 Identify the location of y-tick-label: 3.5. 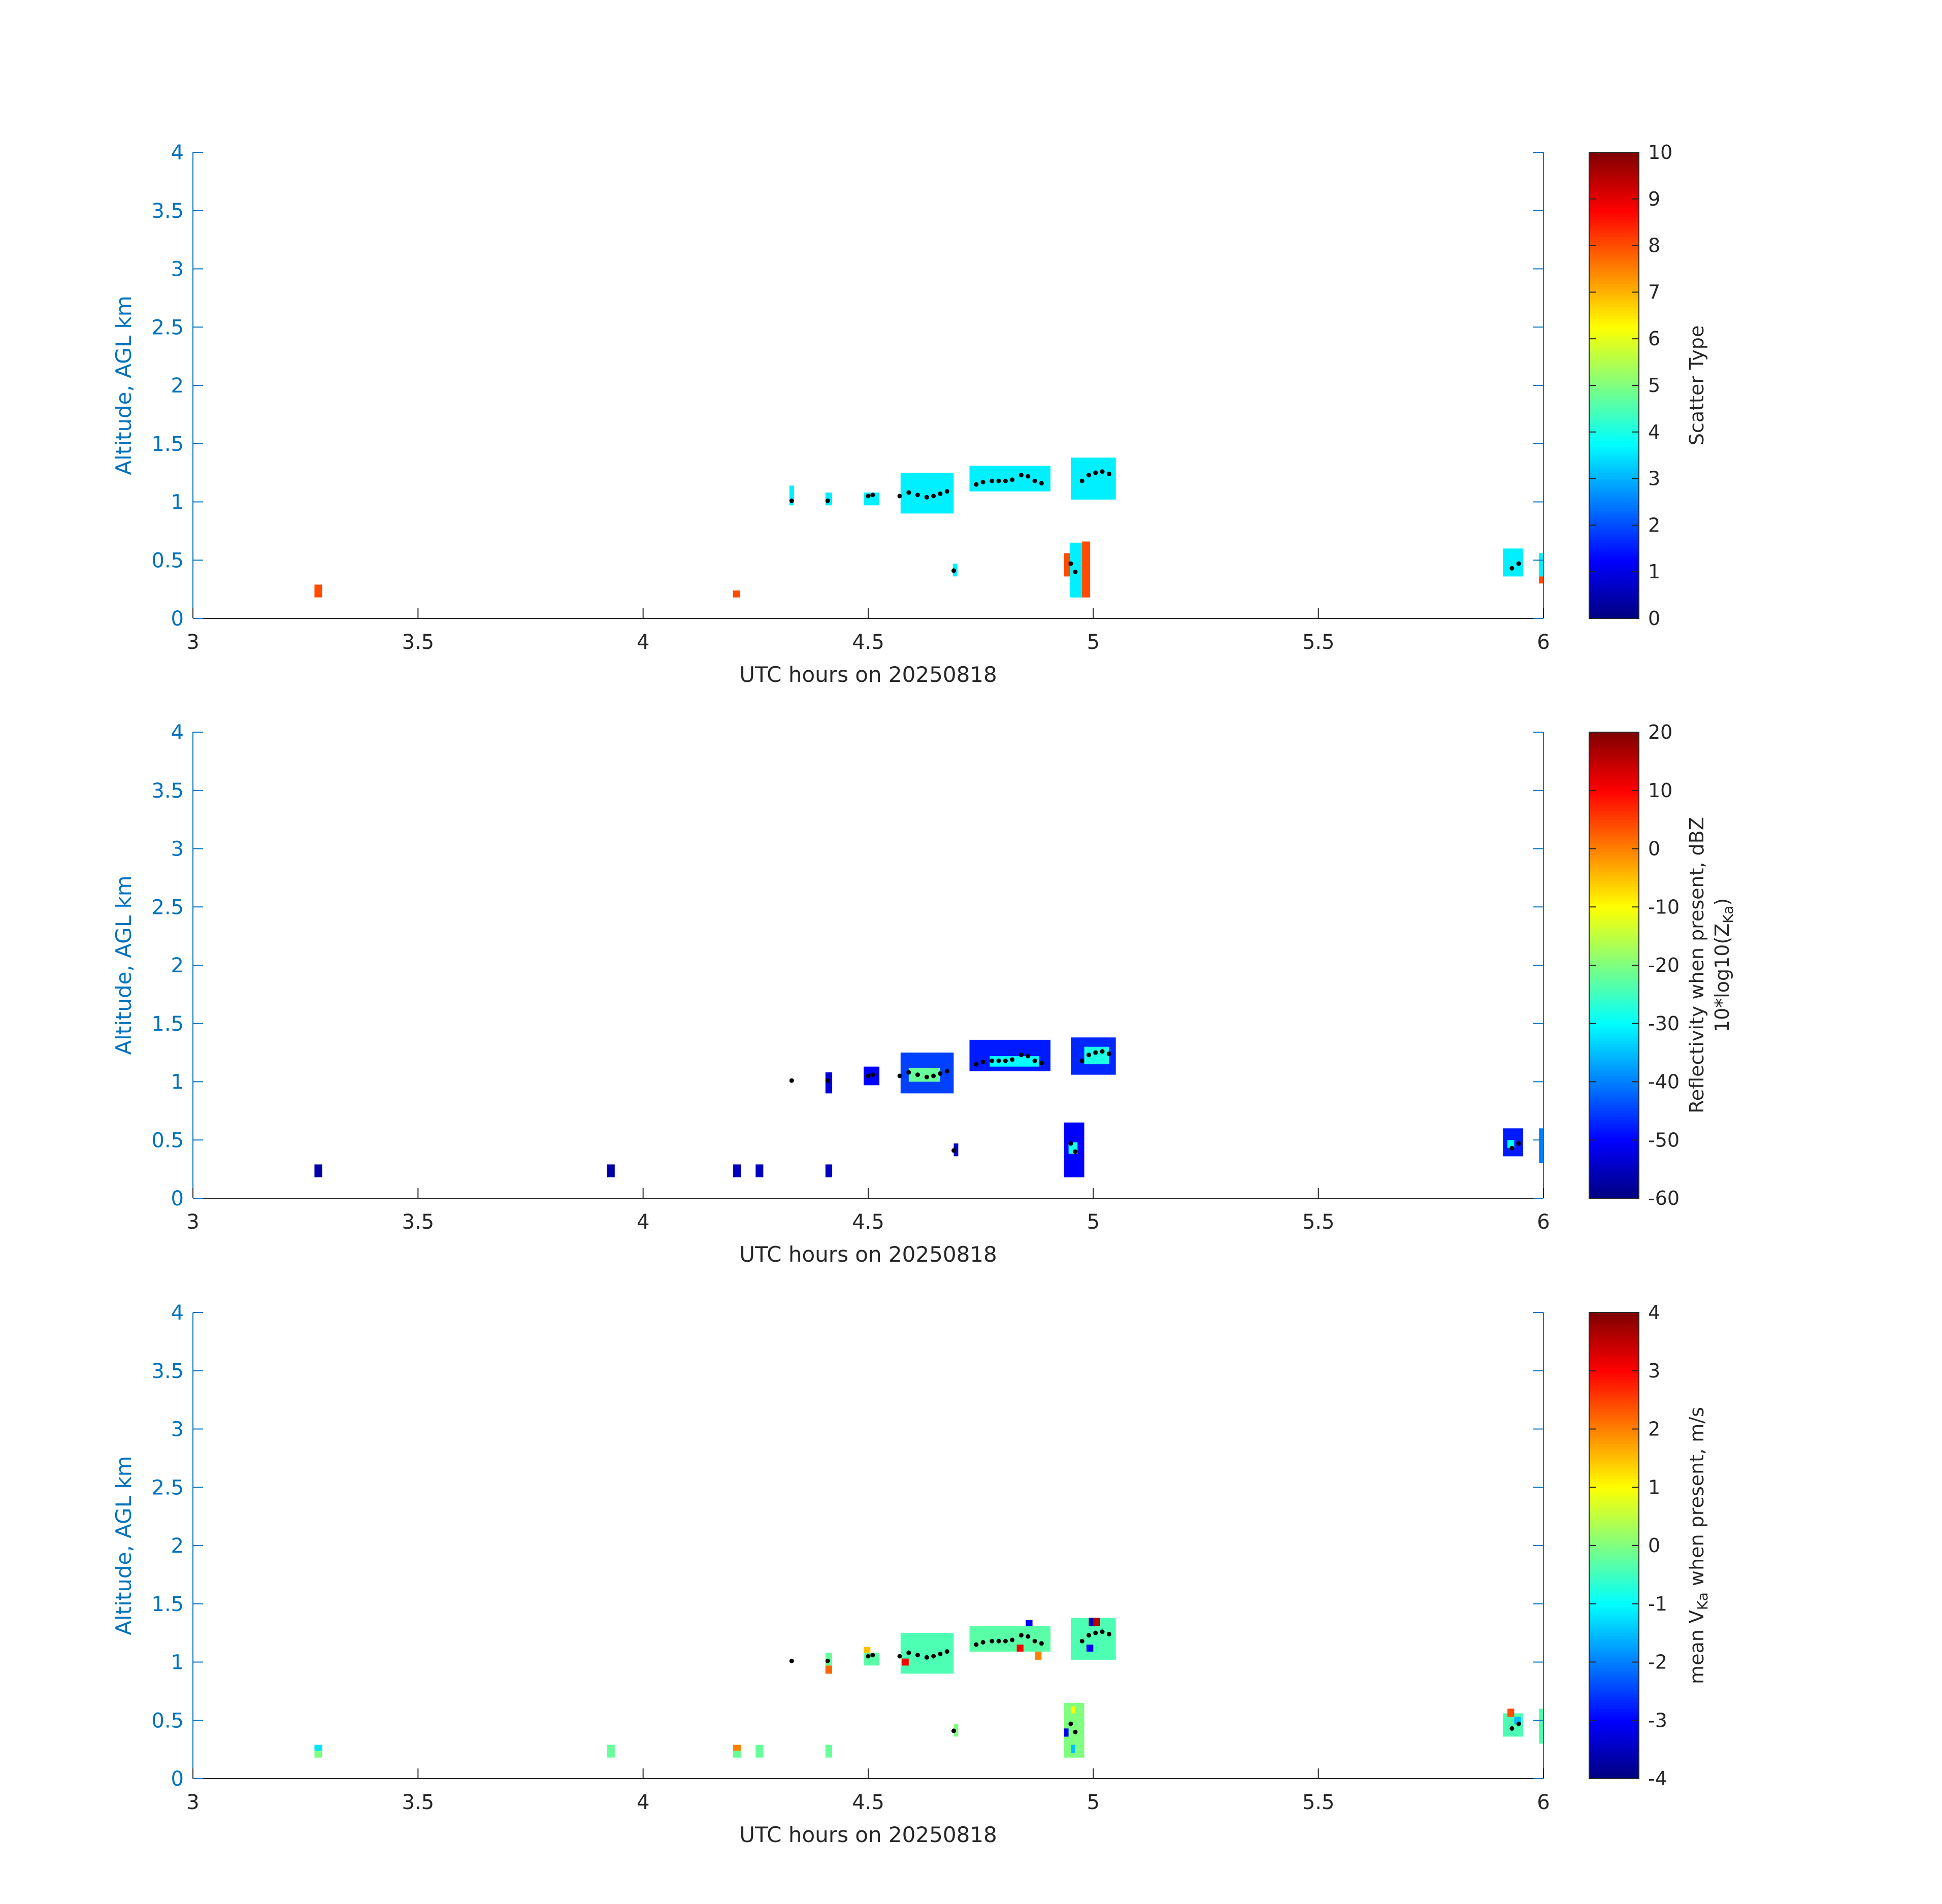
(167, 212).